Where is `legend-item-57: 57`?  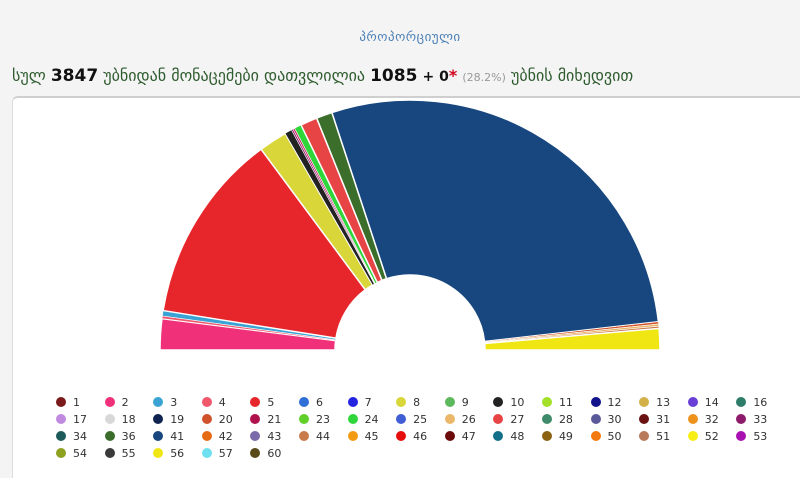 legend-item-57: 57 is located at coordinates (226, 453).